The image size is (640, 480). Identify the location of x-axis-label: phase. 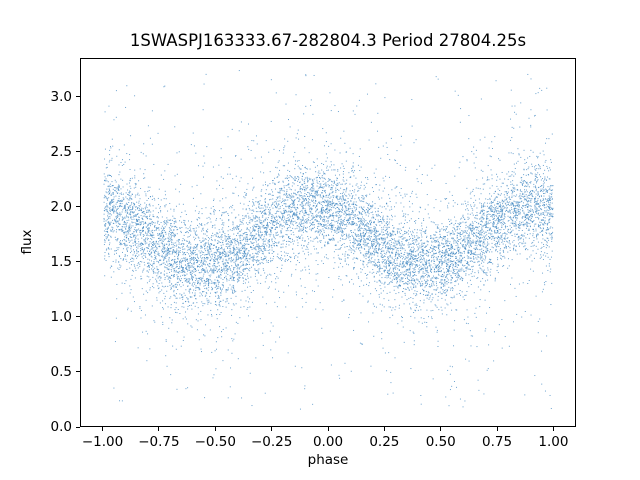
(328, 460).